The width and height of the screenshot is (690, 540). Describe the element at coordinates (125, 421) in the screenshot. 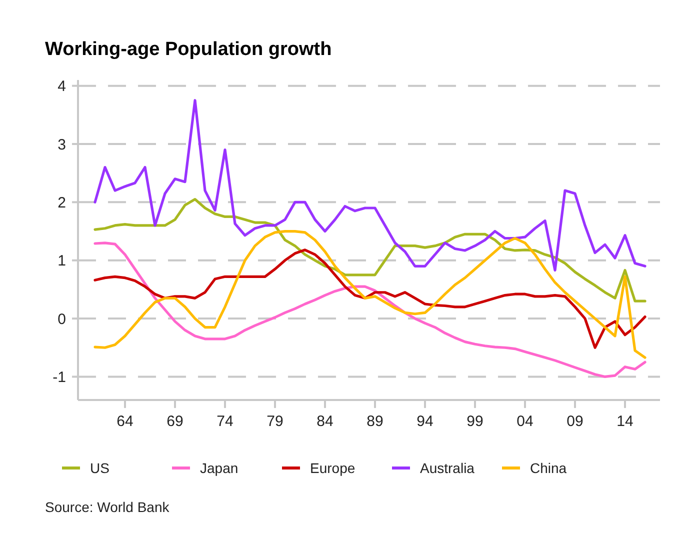

I see `x-tick-label: 64` at that location.